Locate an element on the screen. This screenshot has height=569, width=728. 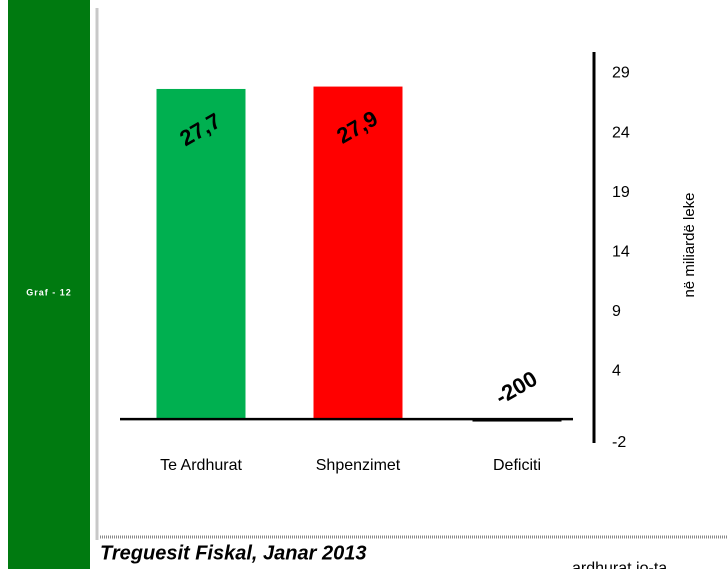
x-tick-label: Shpenzimet is located at coordinates (358, 465).